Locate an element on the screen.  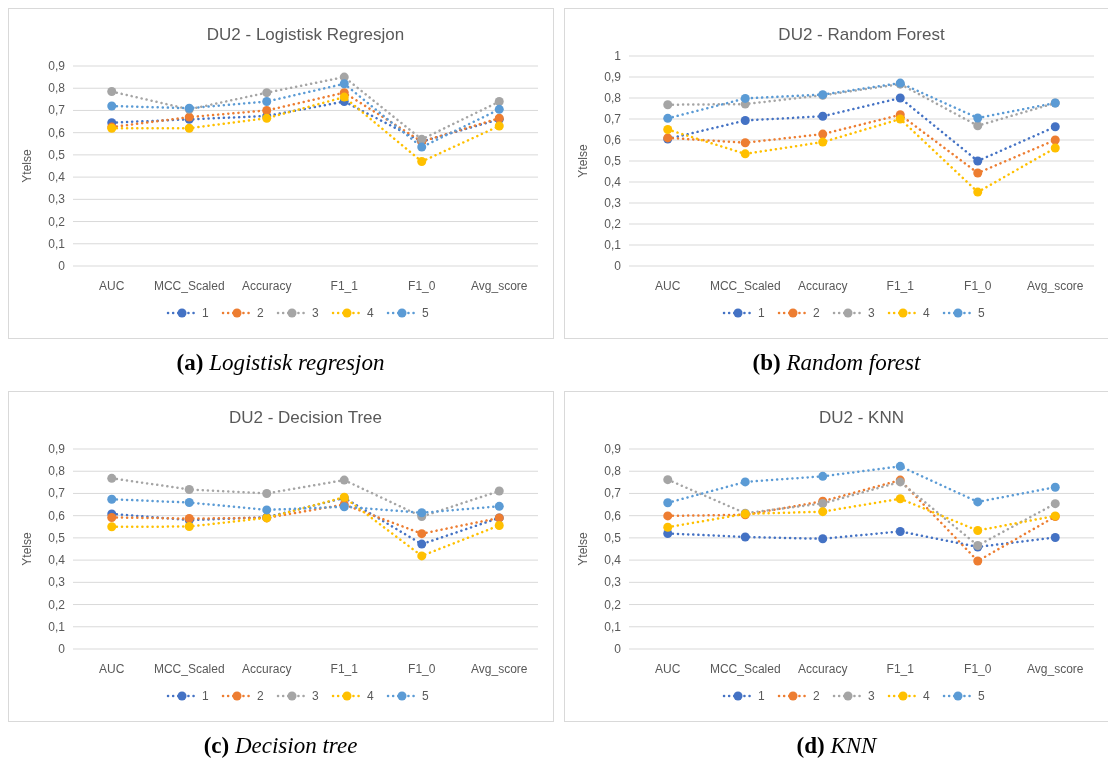
text: (c) Decision tree is located at coordinates (280, 745).